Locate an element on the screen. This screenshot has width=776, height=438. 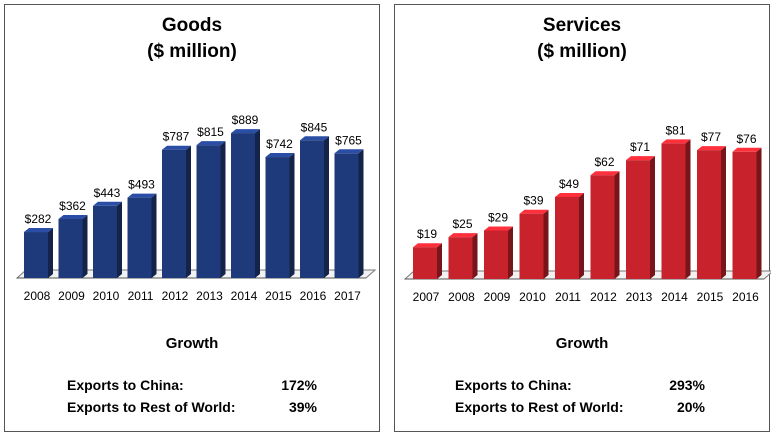
data-label: $845 is located at coordinates (314, 127).